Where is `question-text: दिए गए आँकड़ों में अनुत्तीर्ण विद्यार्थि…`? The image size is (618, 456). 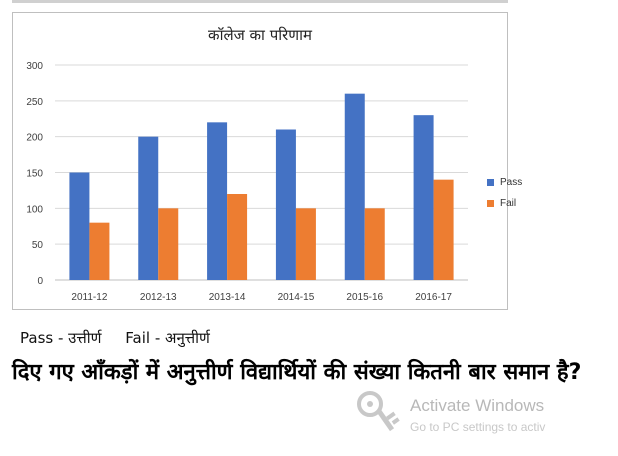
question-text: दिए गए आँकड़ों में अनुत्तीर्ण विद्यार्थि… is located at coordinates (297, 372).